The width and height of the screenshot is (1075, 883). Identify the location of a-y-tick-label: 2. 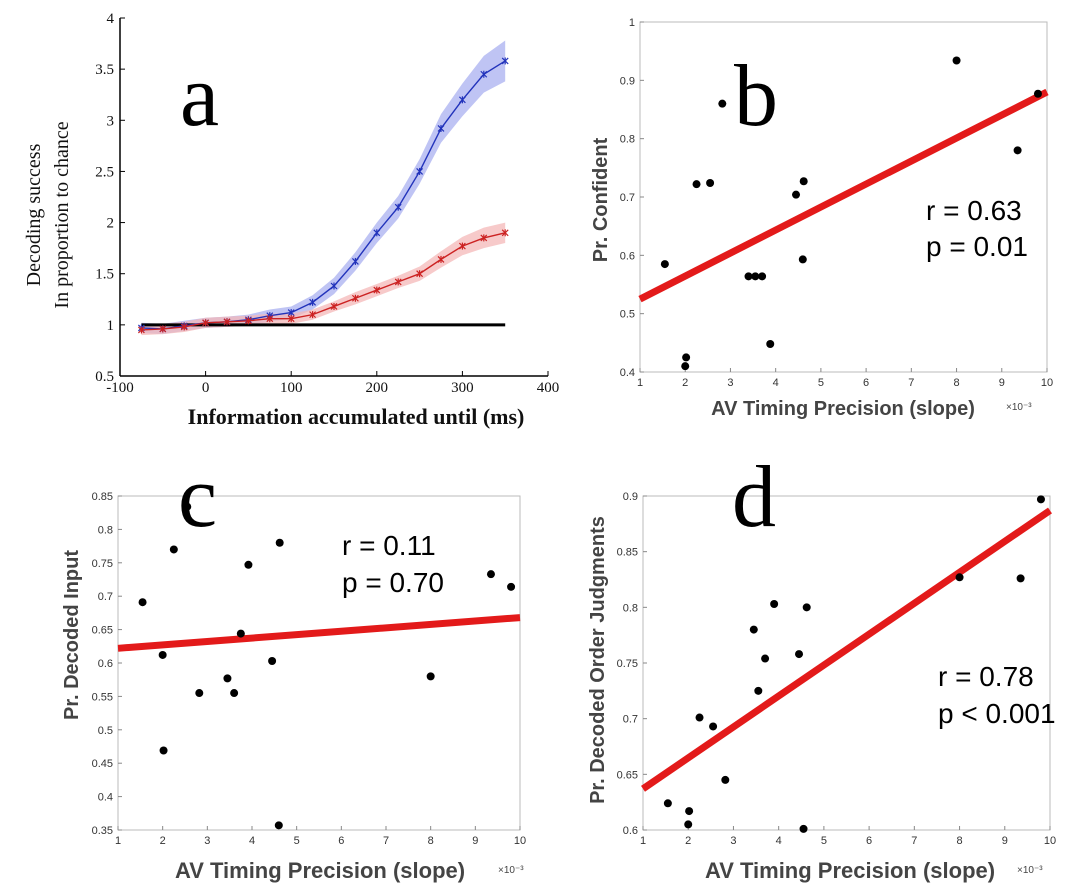
(111, 224).